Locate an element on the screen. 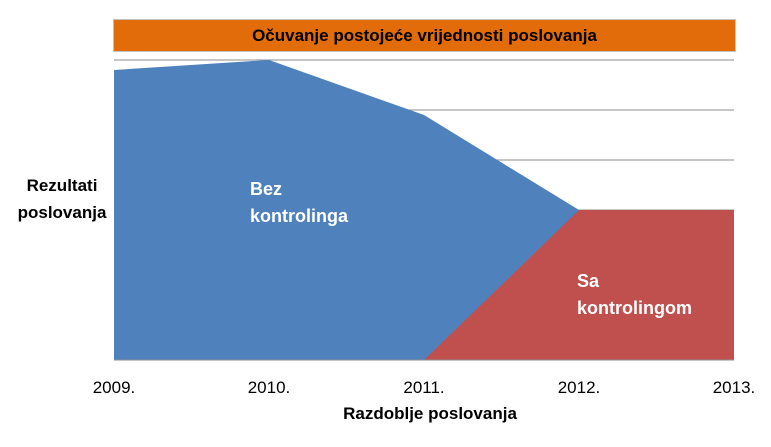  y-axis-label: Rezultati poslovanja is located at coordinates (62, 199).